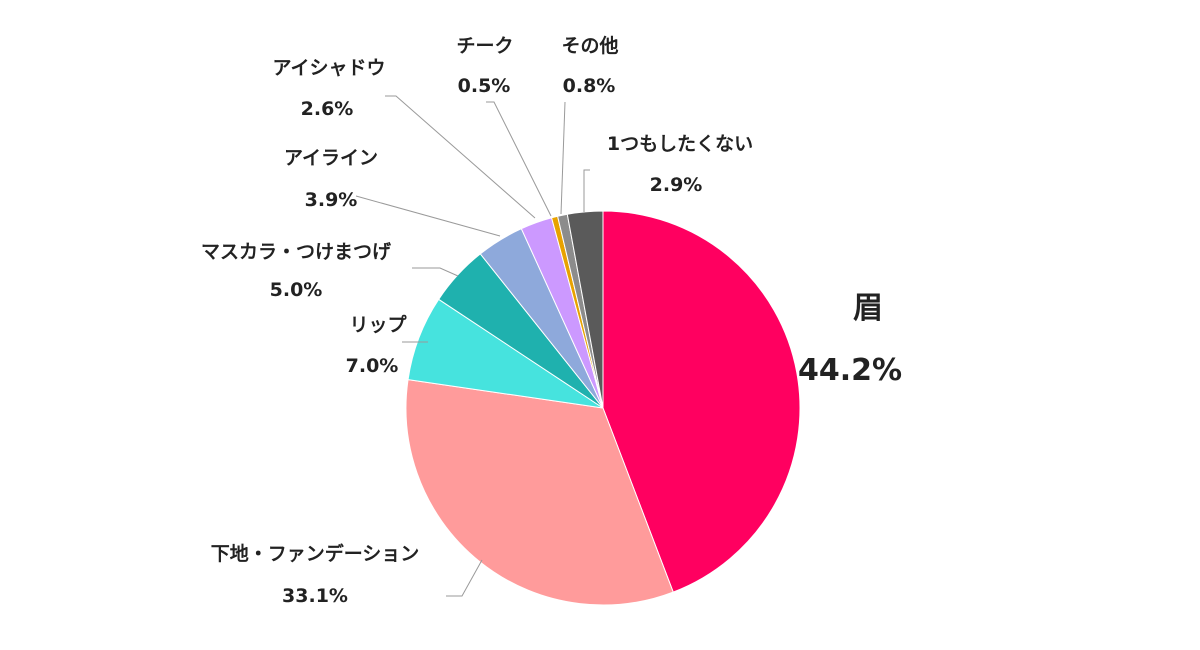  I want to click on slice-value-label: 0.8%, so click(589, 86).